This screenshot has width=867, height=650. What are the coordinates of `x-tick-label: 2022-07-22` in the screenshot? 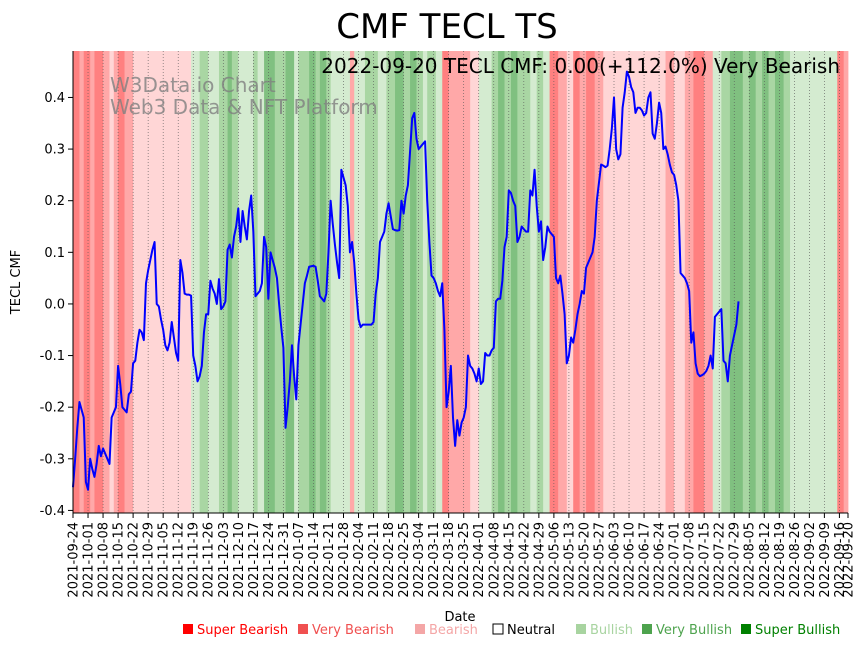 It's located at (720, 560).